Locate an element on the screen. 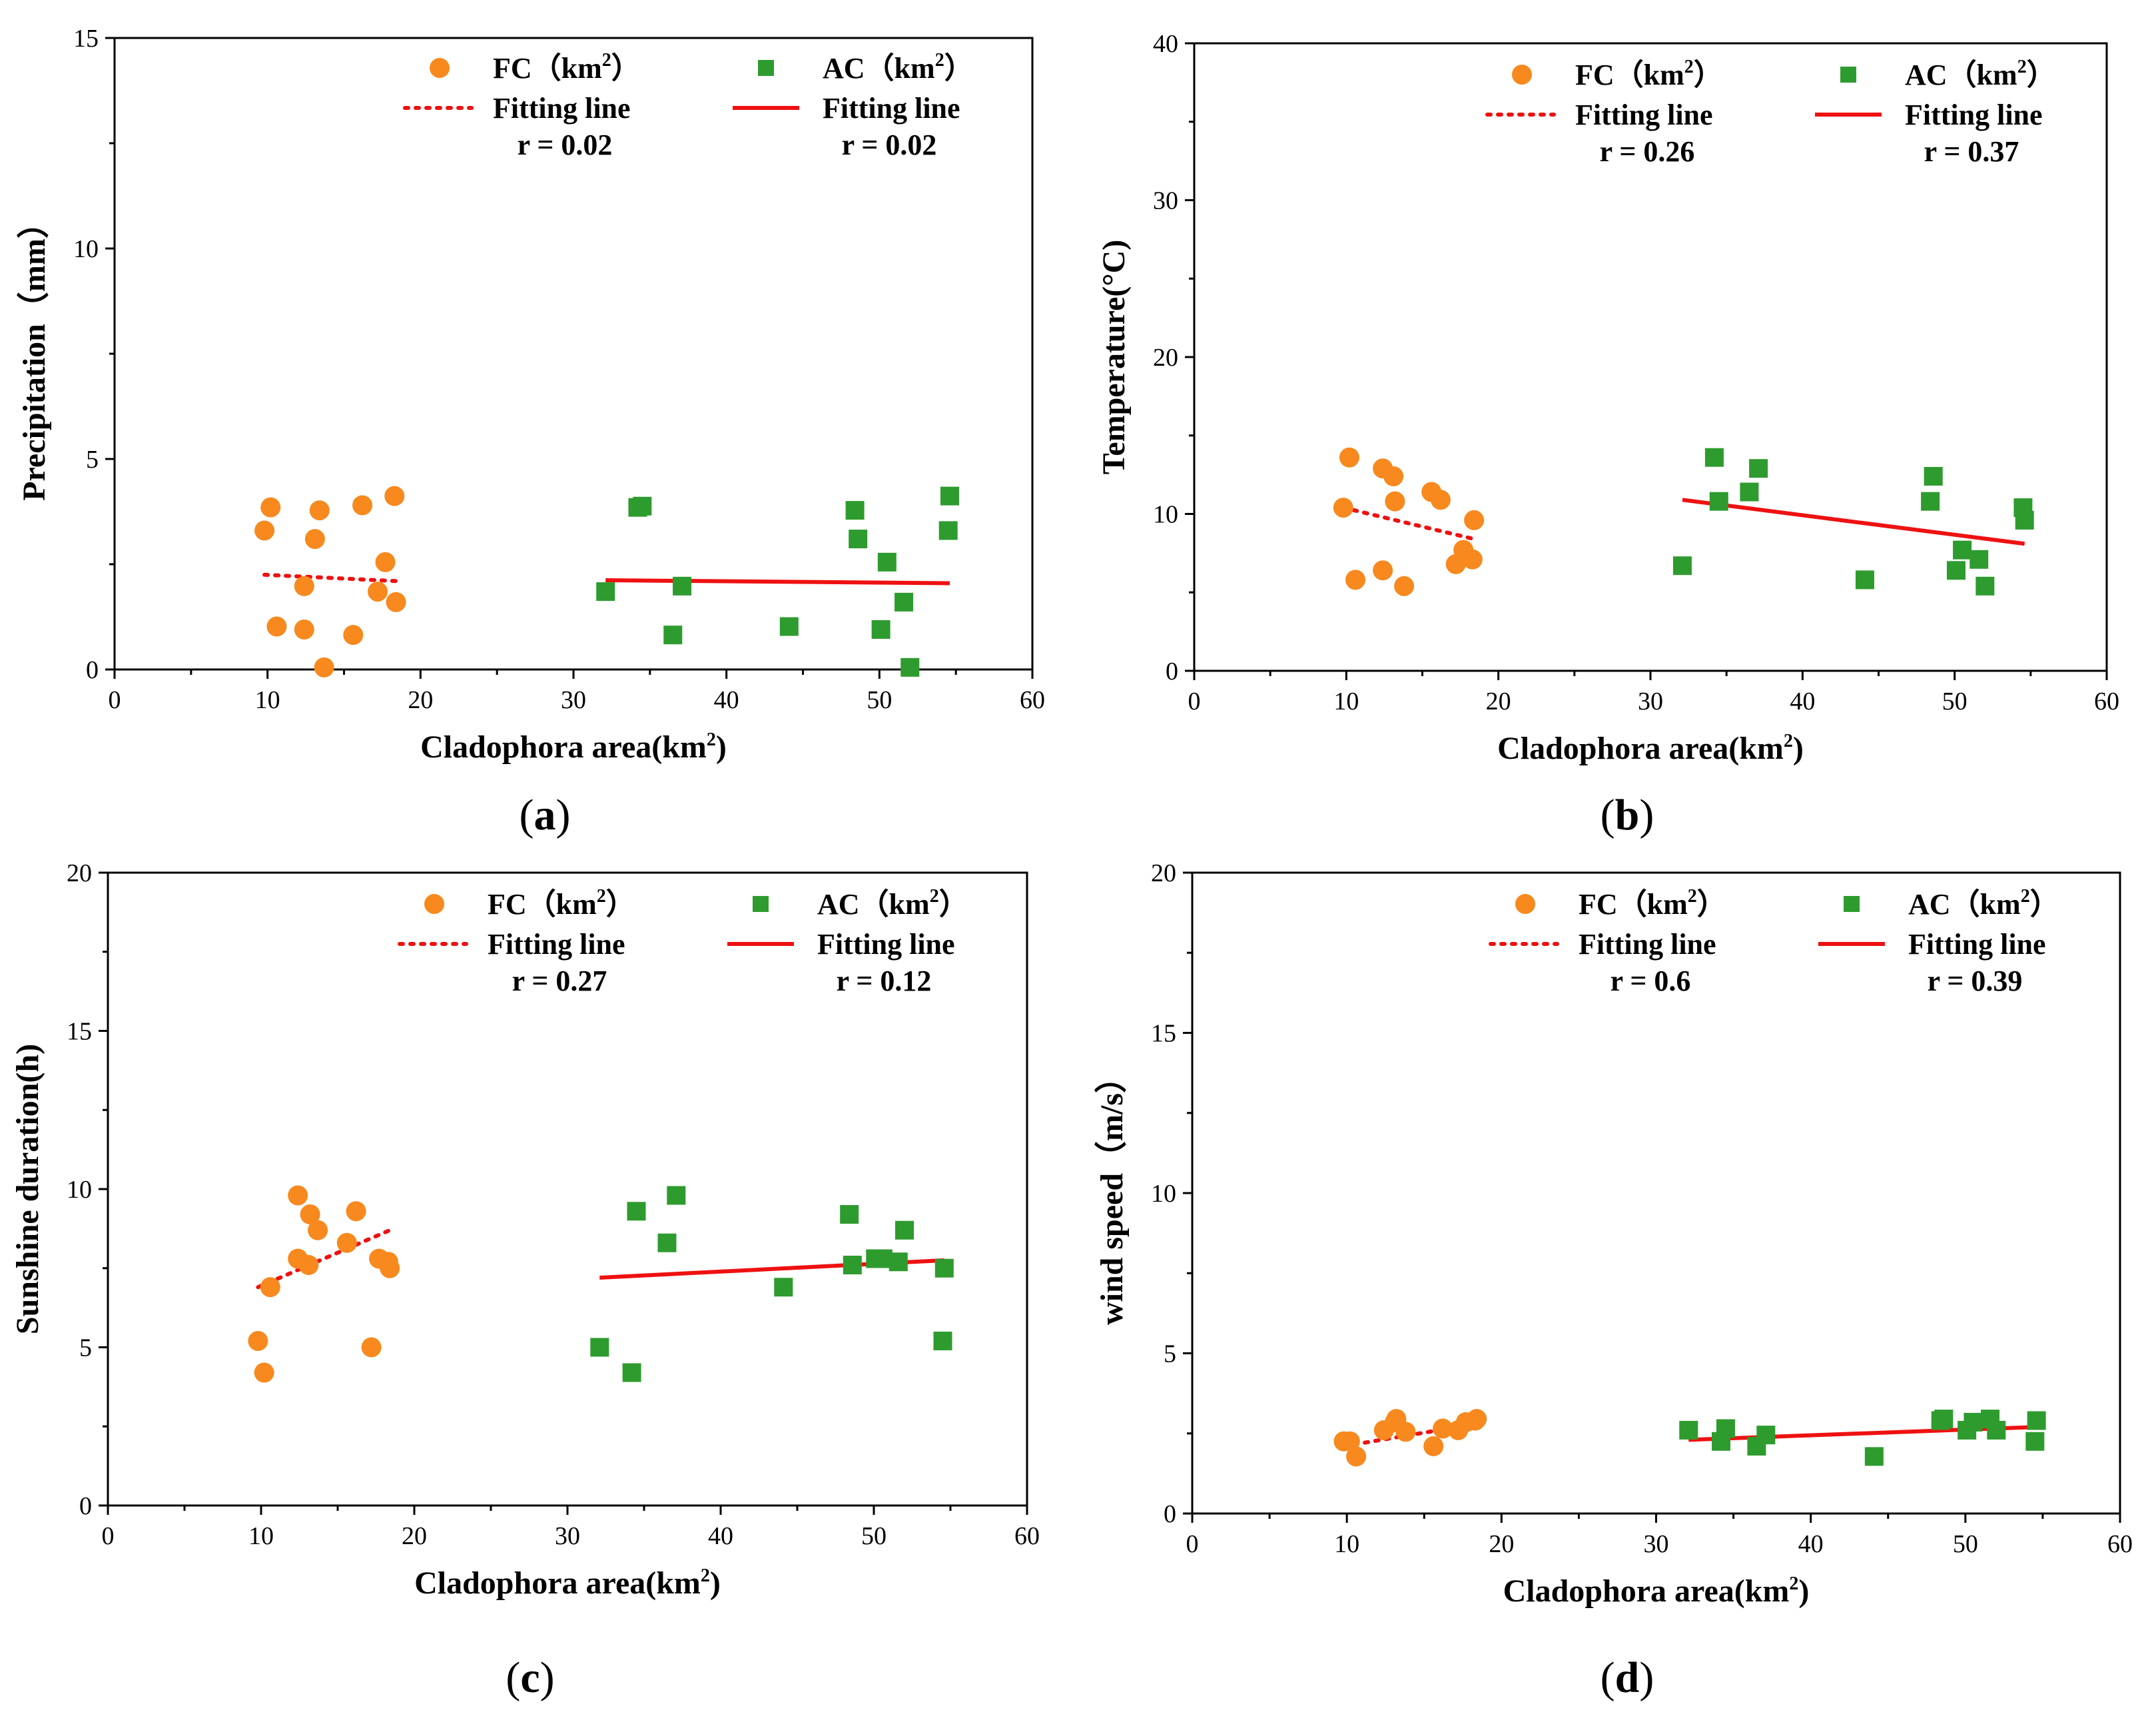 This screenshot has height=1730, width=2156. fc-r-value: r = 0.27 is located at coordinates (559, 981).